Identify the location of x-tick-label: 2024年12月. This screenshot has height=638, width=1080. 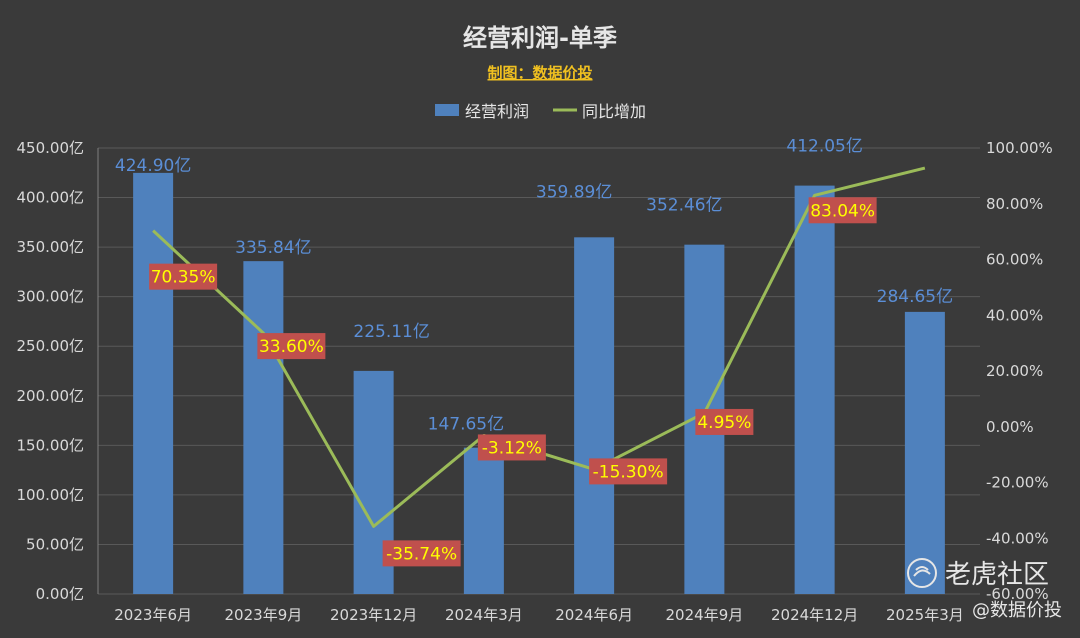
(814, 615).